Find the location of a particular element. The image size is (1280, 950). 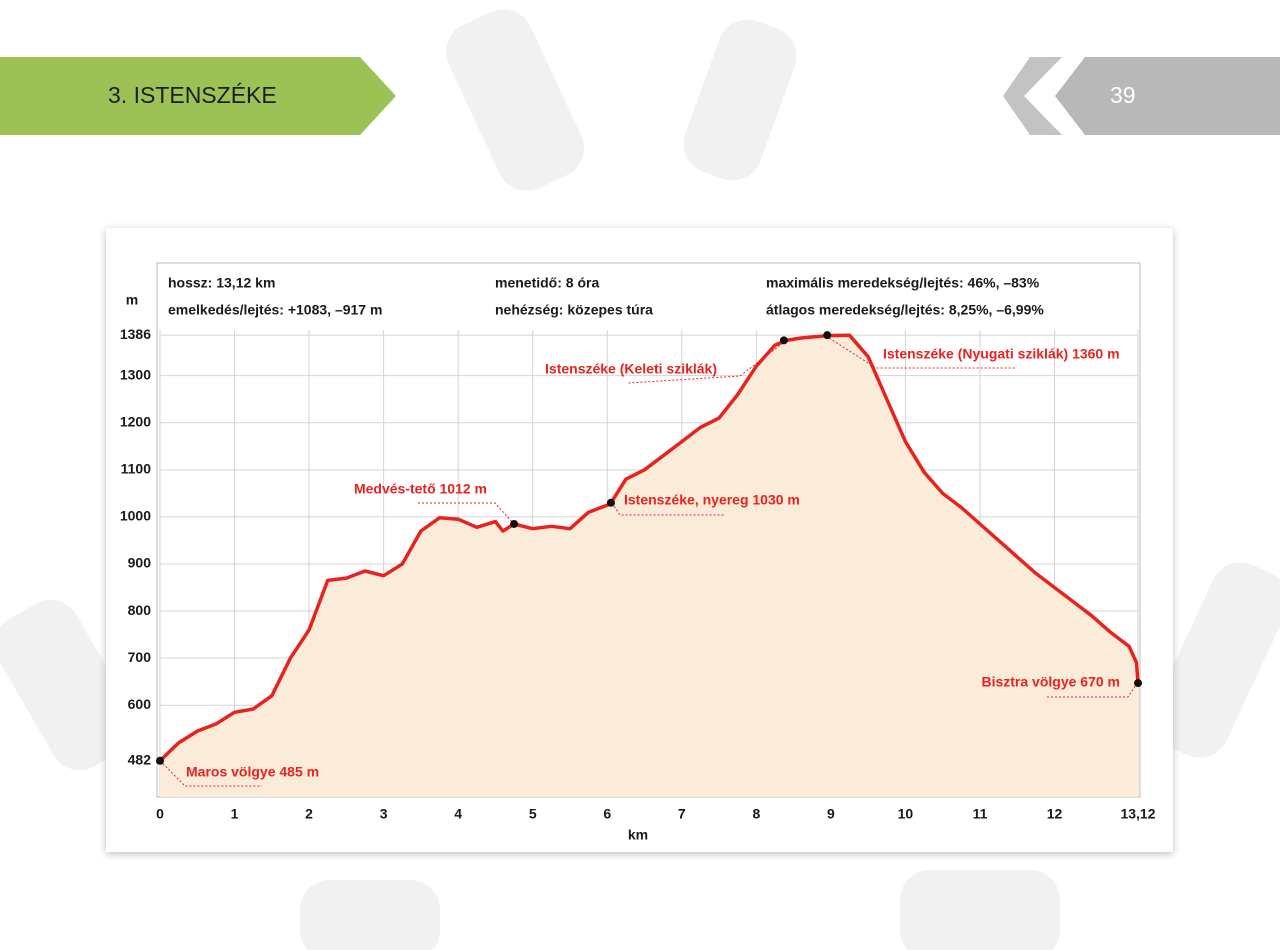

x-tick-label: 9 is located at coordinates (831, 814).